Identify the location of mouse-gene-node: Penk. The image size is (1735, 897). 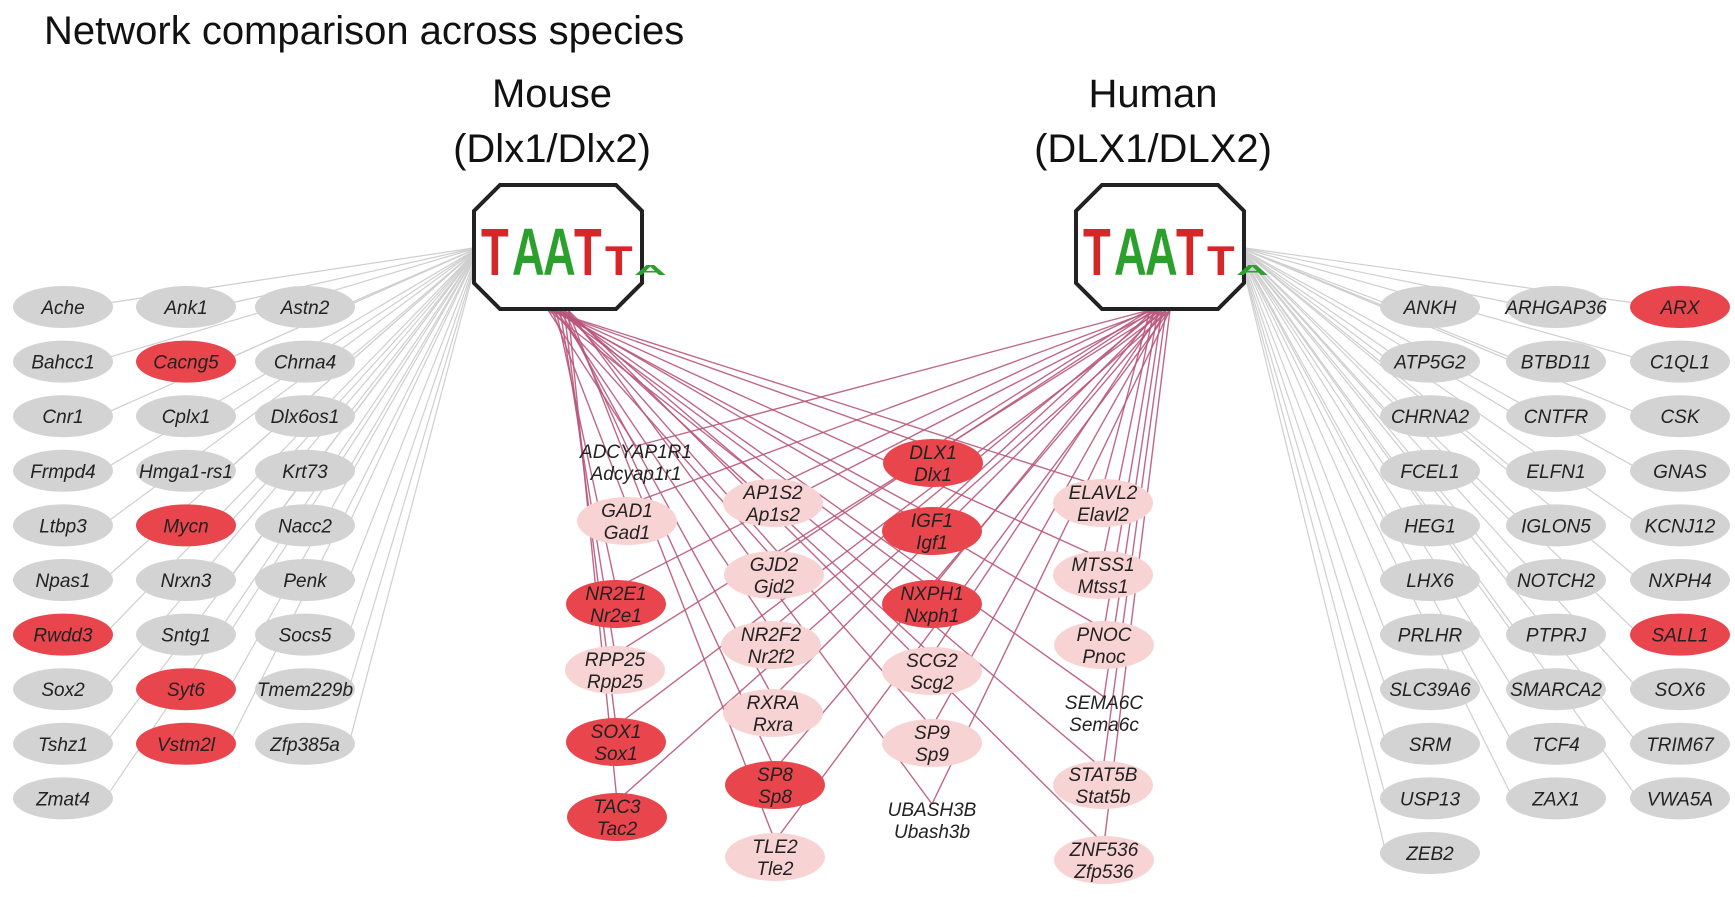
(305, 580).